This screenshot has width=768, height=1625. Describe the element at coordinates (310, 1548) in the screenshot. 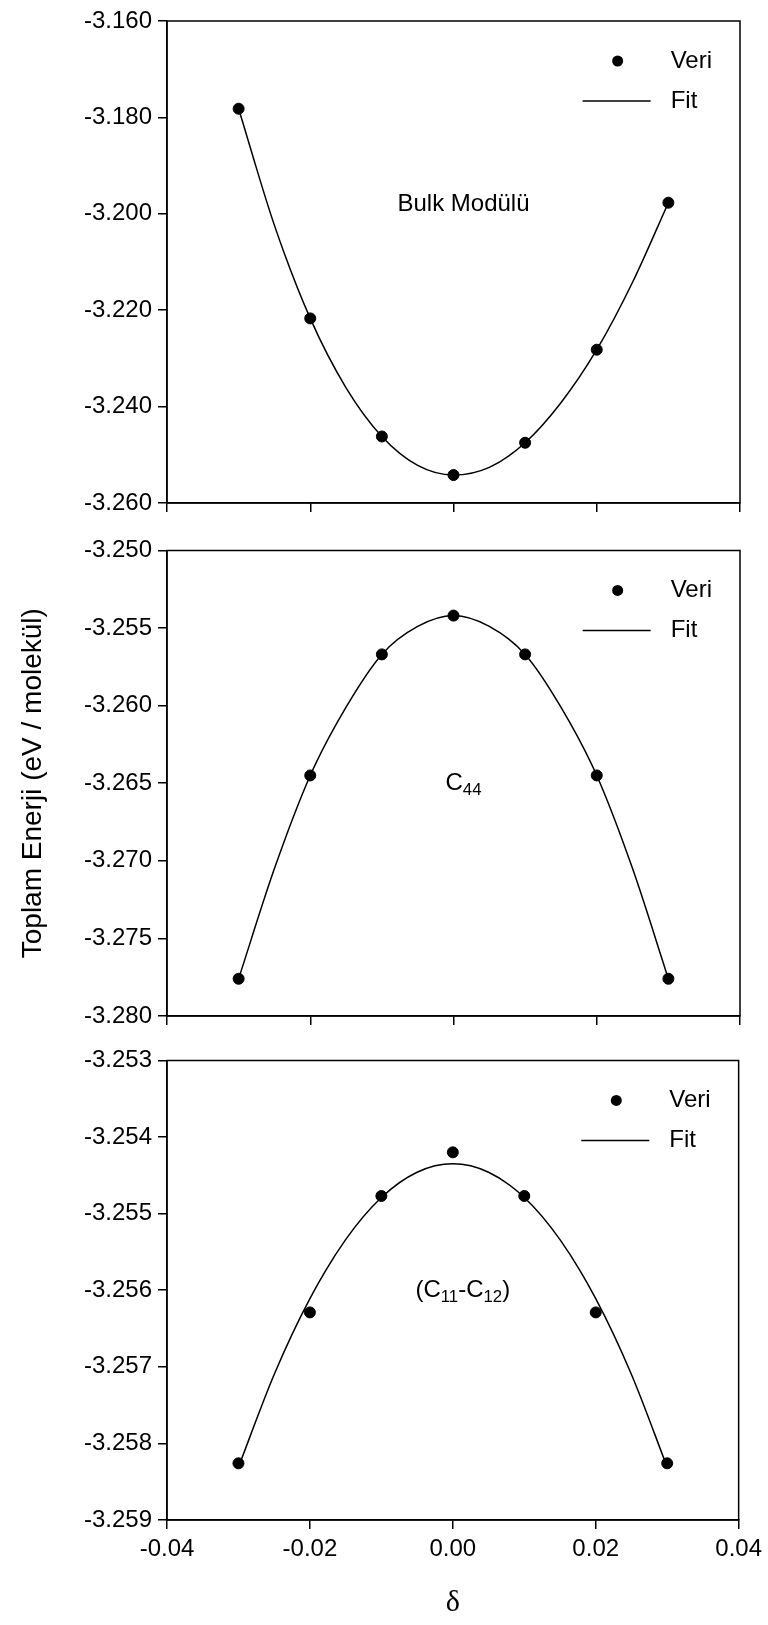

I see `x-tick-label: -0.02` at that location.